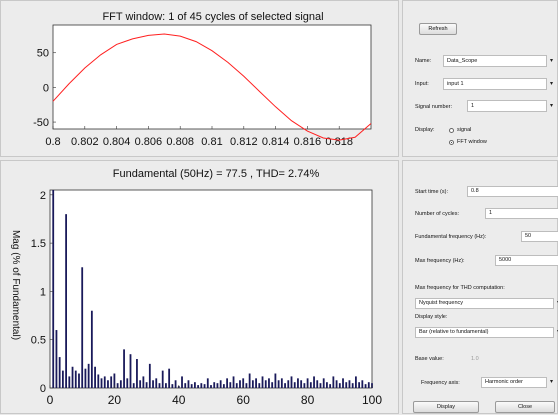  What do you see at coordinates (451, 142) in the screenshot?
I see `fft-window-radio` at bounding box center [451, 142].